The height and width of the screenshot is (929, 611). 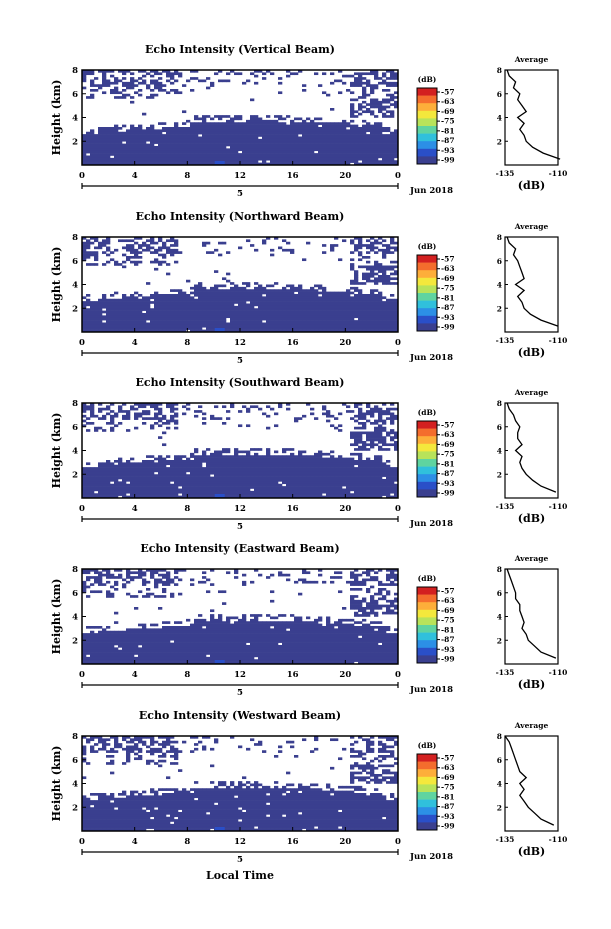 What do you see at coordinates (427, 293) in the screenshot?
I see `colorbar-frame` at bounding box center [427, 293].